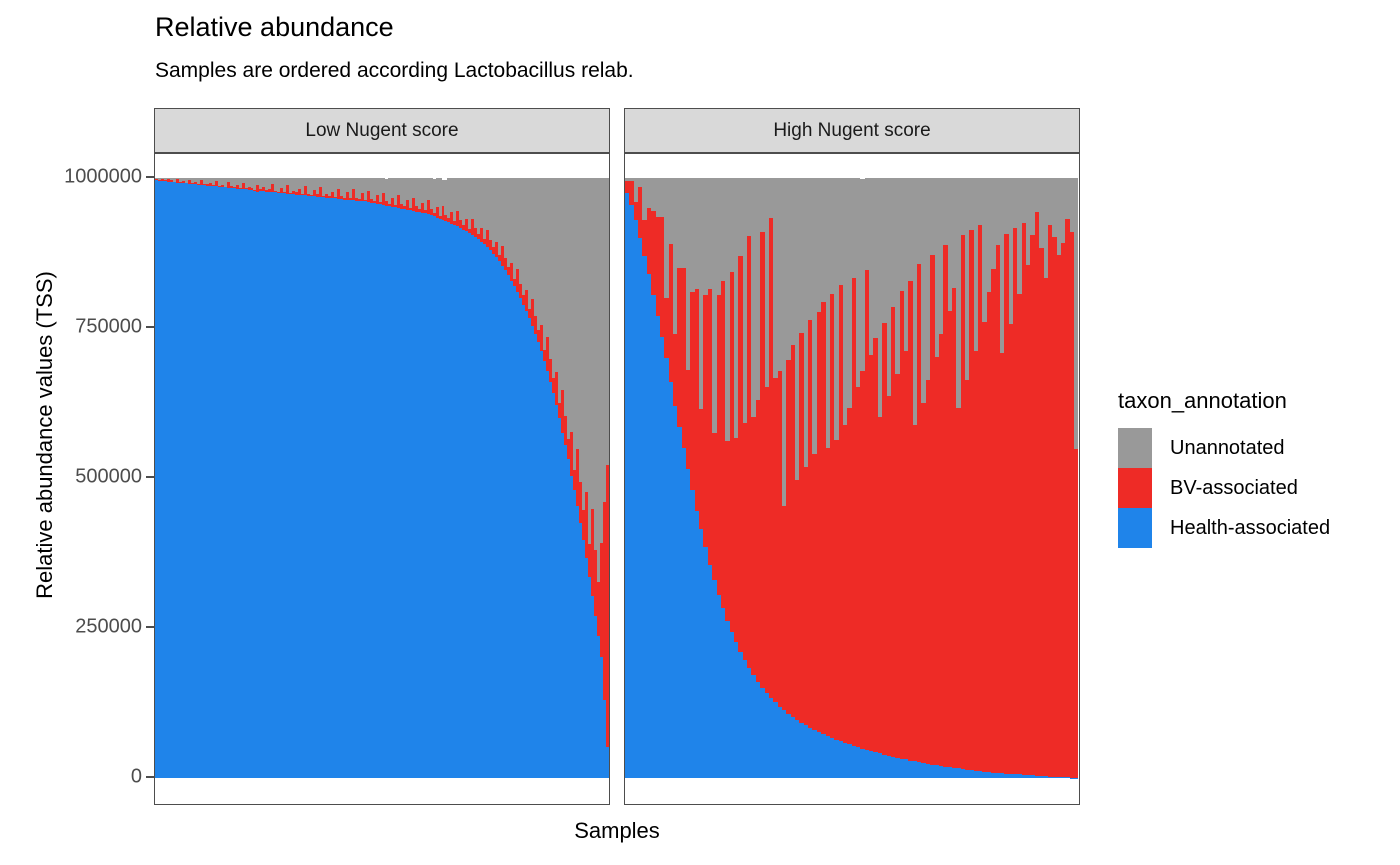 This screenshot has height=865, width=1400. I want to click on legend-item: Unannotated, so click(1224, 448).